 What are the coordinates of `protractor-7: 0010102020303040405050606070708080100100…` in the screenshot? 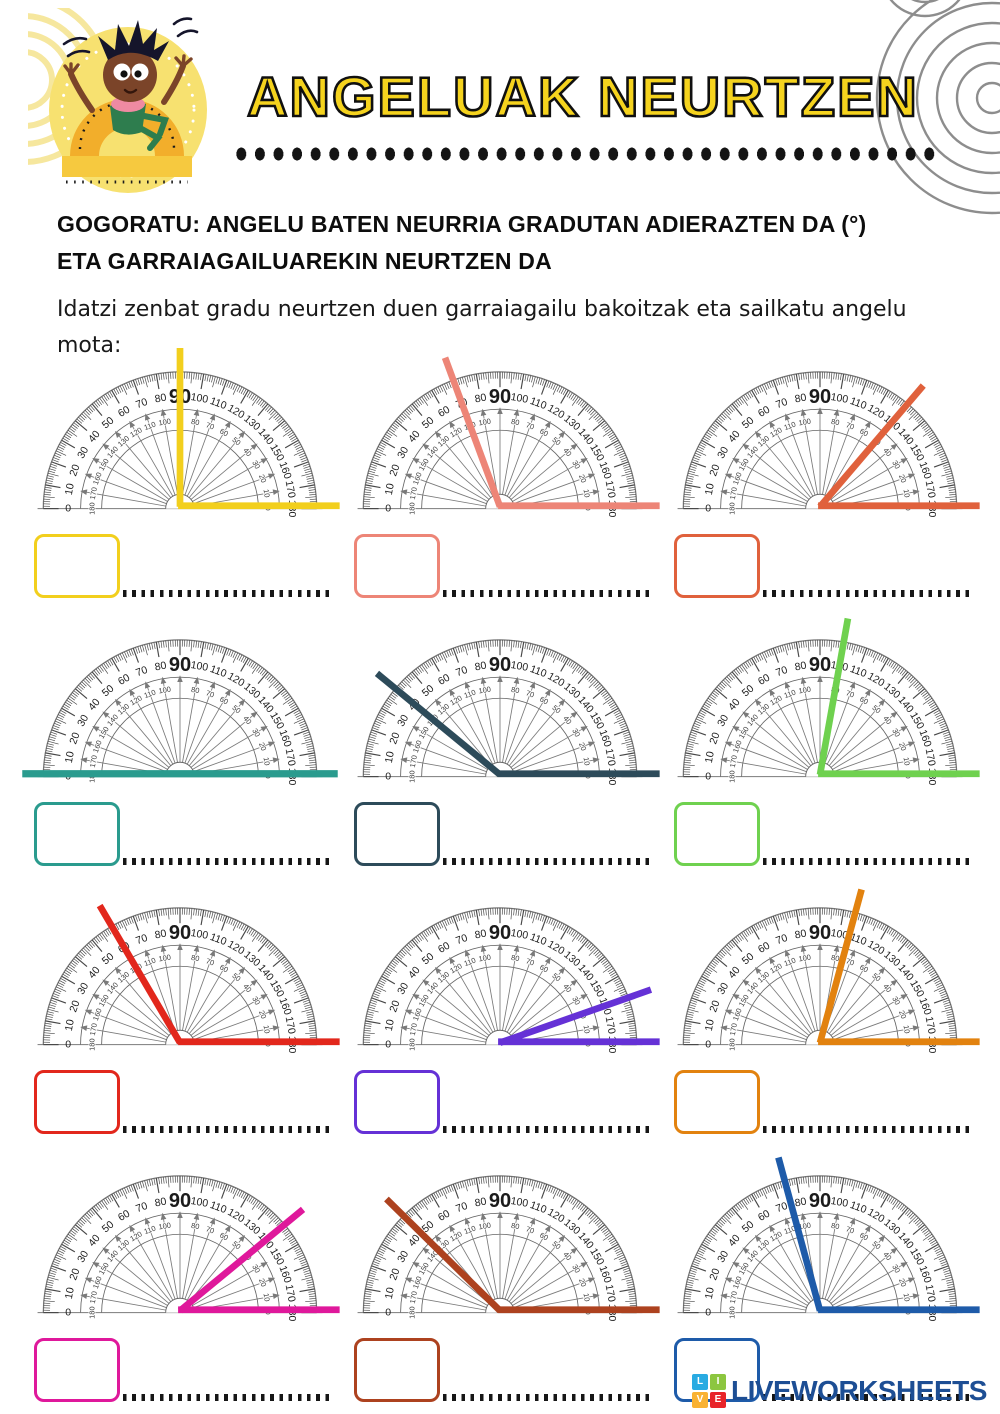 It's located at (188, 978).